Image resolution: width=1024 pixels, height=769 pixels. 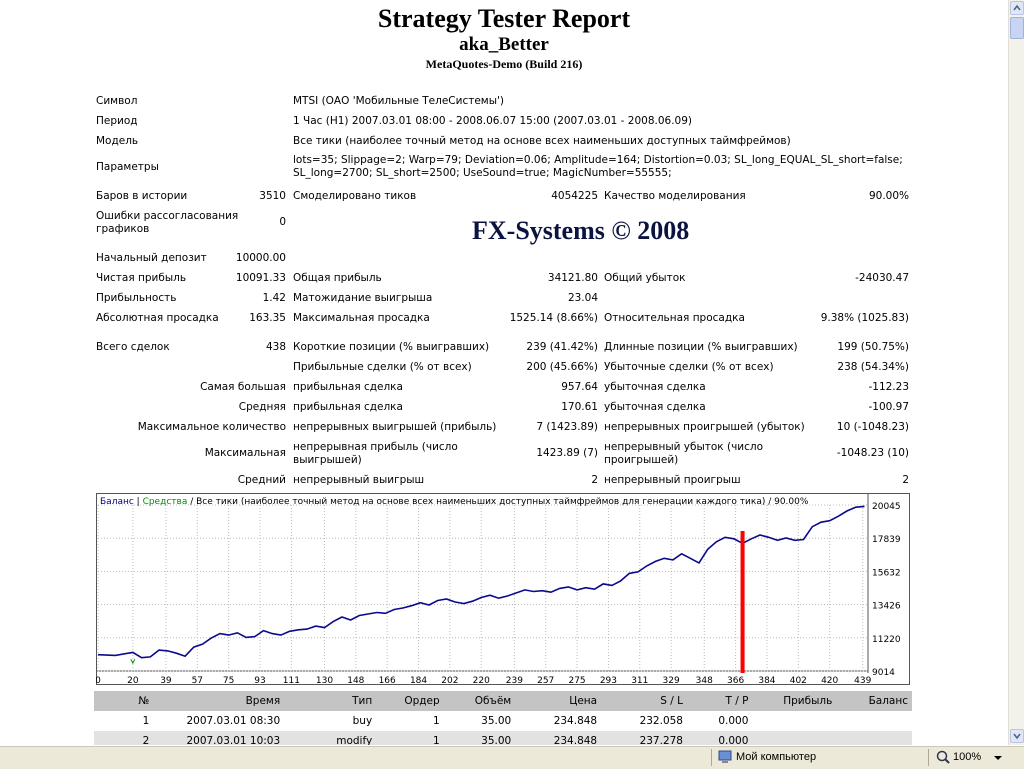 I want to click on equity-marker, so click(x=133, y=661).